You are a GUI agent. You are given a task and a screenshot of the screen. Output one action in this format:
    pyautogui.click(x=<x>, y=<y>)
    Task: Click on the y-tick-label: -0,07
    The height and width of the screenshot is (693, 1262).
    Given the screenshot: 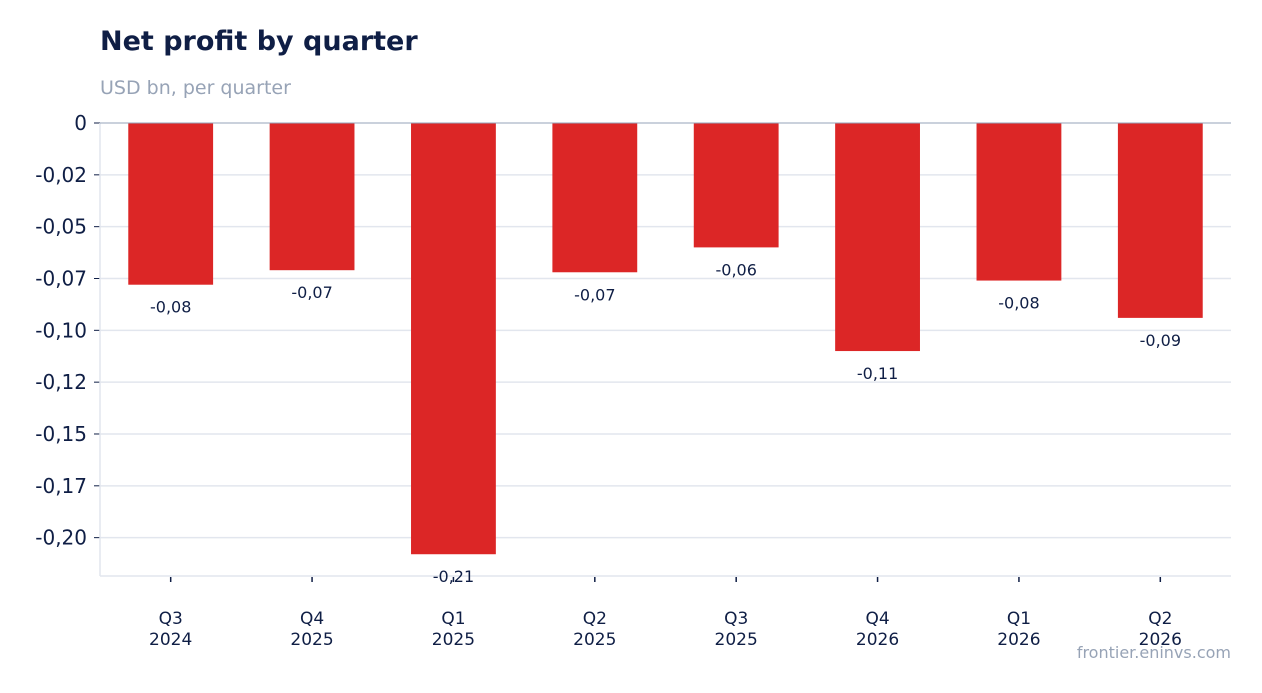 What is the action you would take?
    pyautogui.click(x=61, y=278)
    